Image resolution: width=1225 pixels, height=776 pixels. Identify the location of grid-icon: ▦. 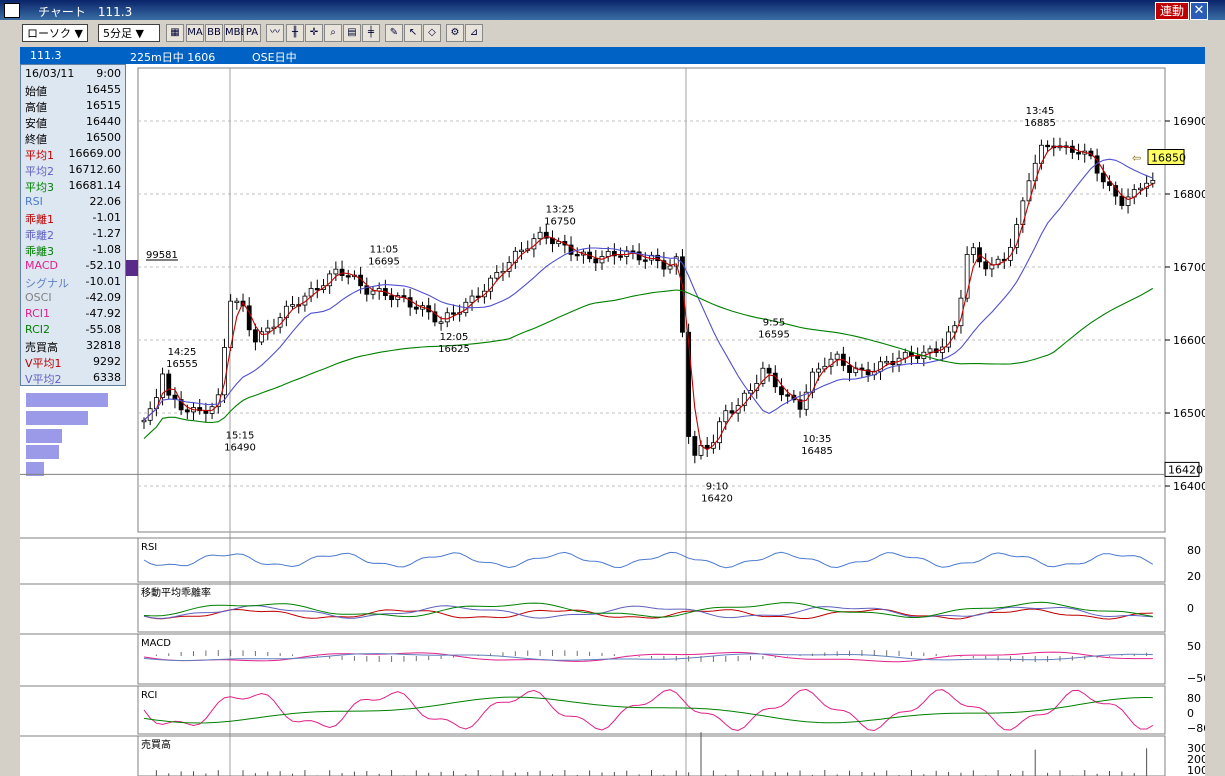
(175, 33).